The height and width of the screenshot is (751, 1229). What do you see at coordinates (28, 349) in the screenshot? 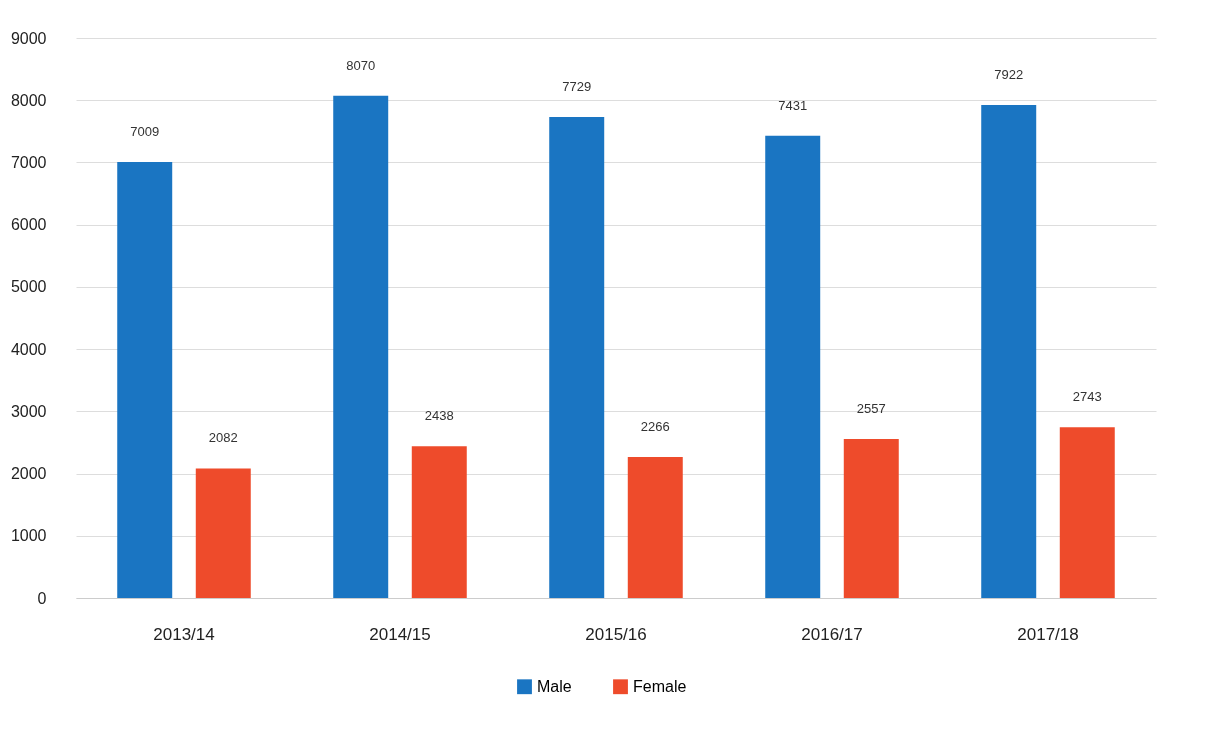
I see `y-tick-label: 4000` at bounding box center [28, 349].